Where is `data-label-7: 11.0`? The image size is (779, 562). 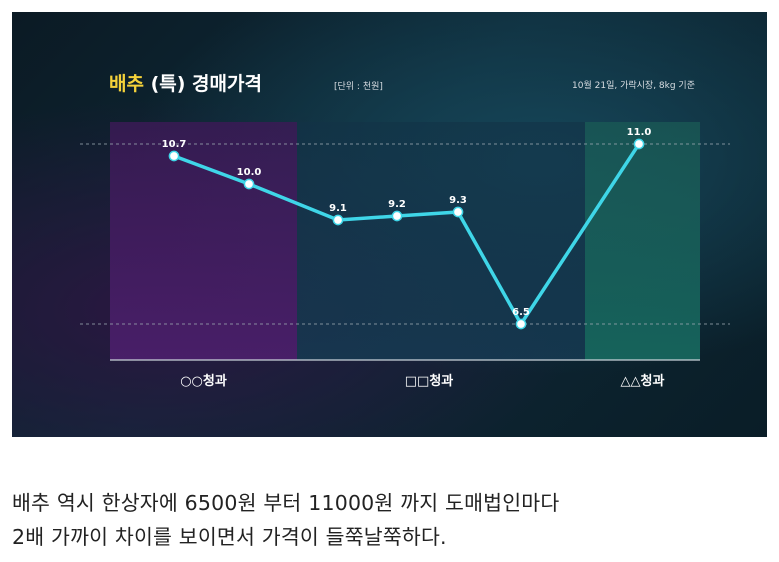
data-label-7: 11.0 is located at coordinates (639, 132).